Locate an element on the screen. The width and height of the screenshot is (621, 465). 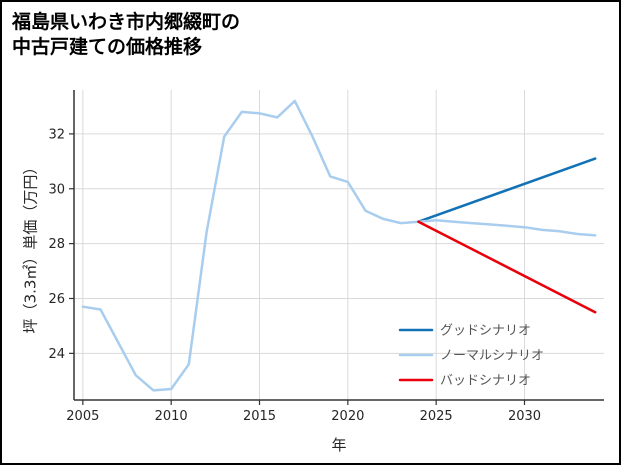
x-axis-label: 年 is located at coordinates (339, 445).